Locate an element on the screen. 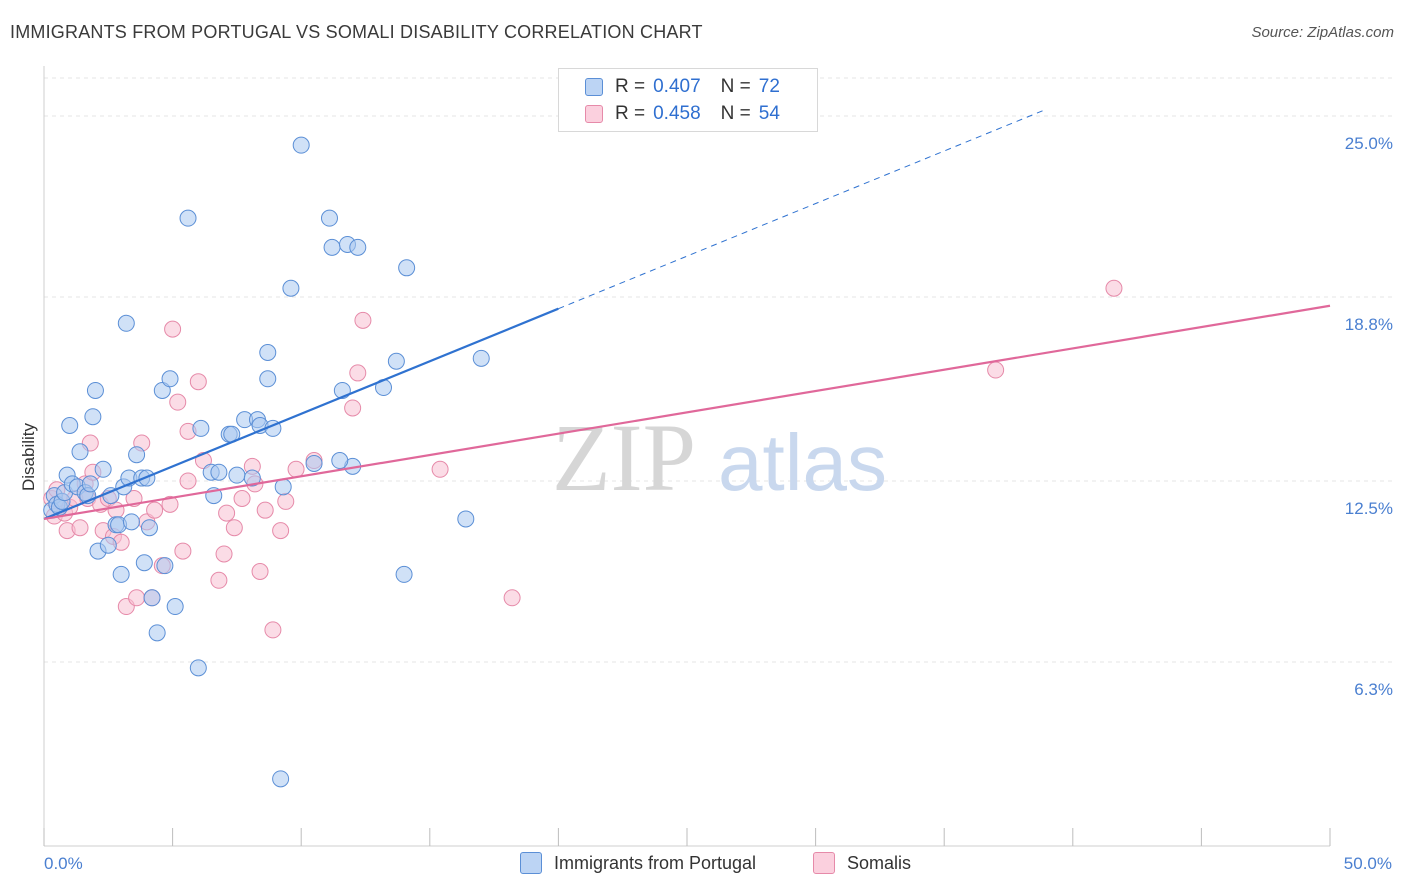 The height and width of the screenshot is (892, 1406). watermark-zip: ZIP is located at coordinates (624, 457).